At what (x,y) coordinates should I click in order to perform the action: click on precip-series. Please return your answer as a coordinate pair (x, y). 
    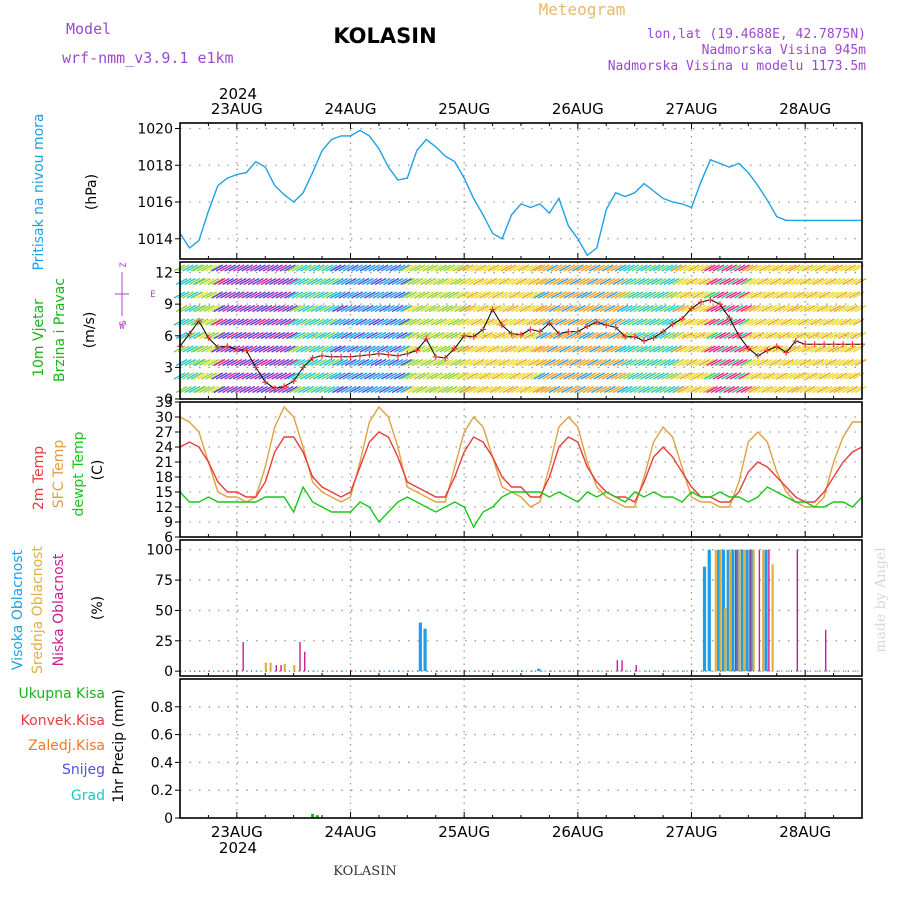
    Looking at the image, I should click on (315, 815).